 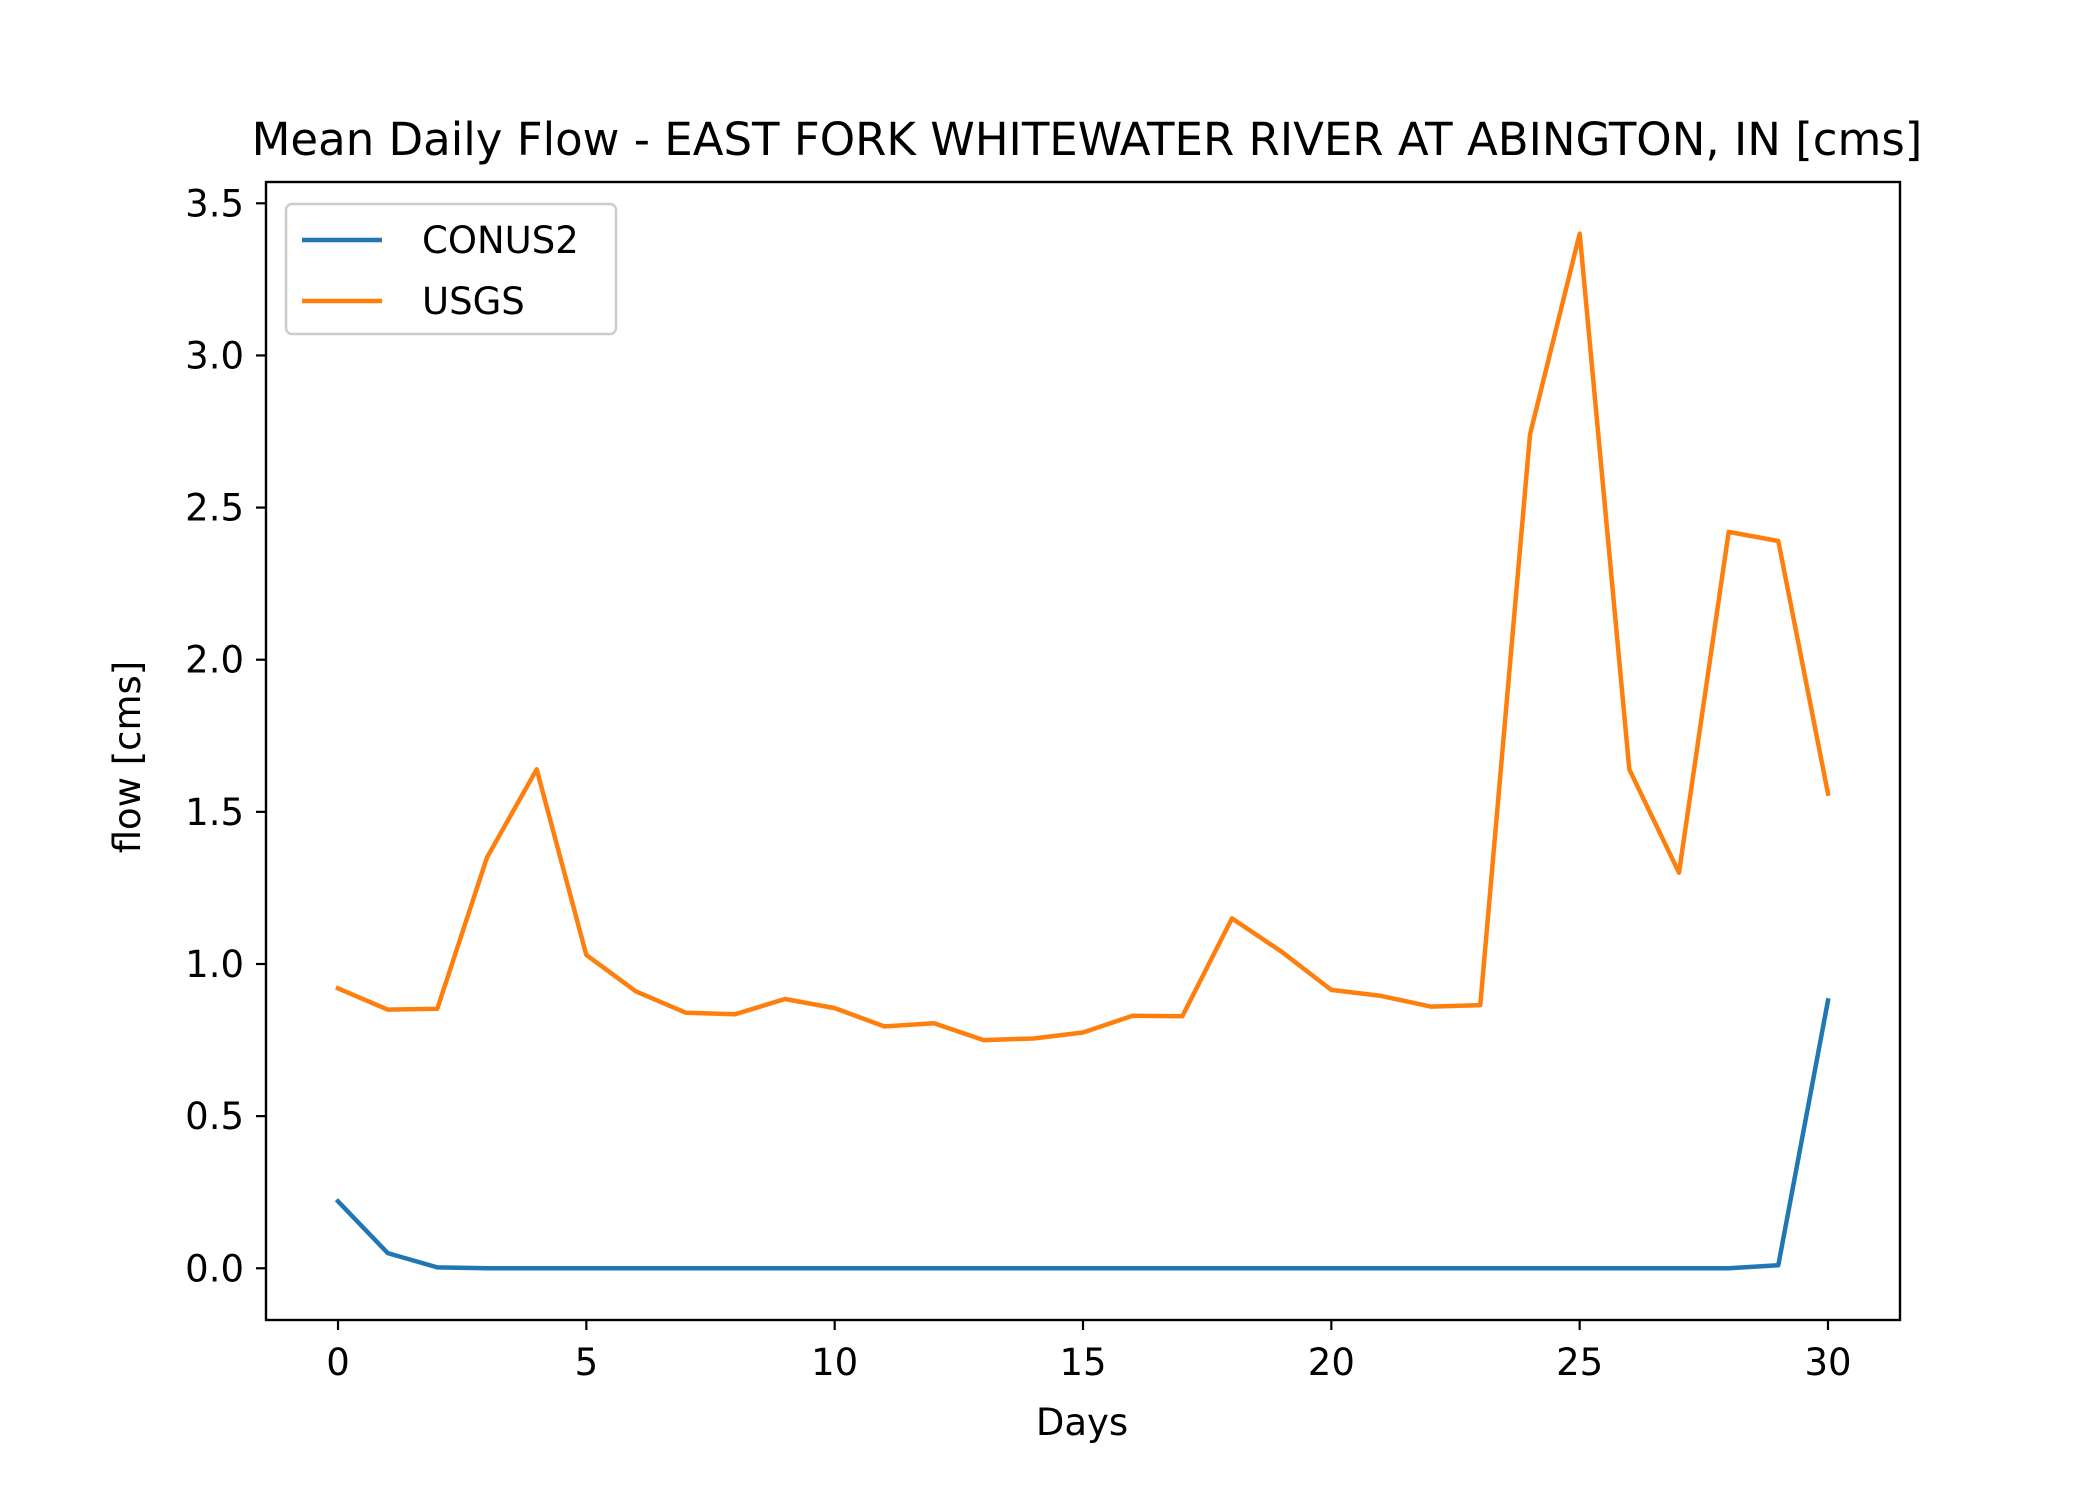 I want to click on y-tick-label: 1.5, so click(x=214, y=812).